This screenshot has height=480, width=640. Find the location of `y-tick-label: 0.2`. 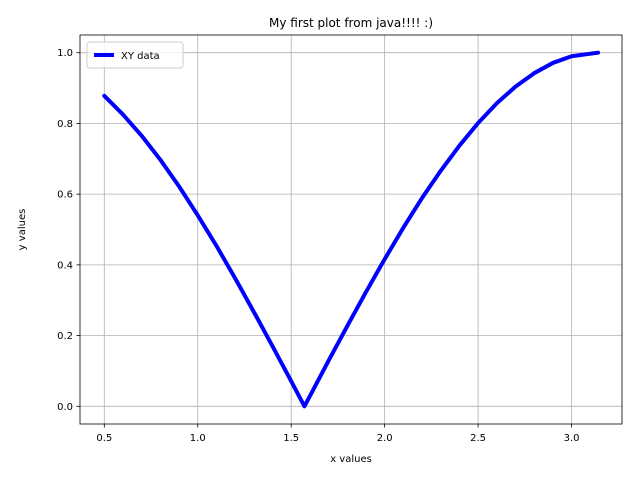

y-tick-label: 0.2 is located at coordinates (65, 336).